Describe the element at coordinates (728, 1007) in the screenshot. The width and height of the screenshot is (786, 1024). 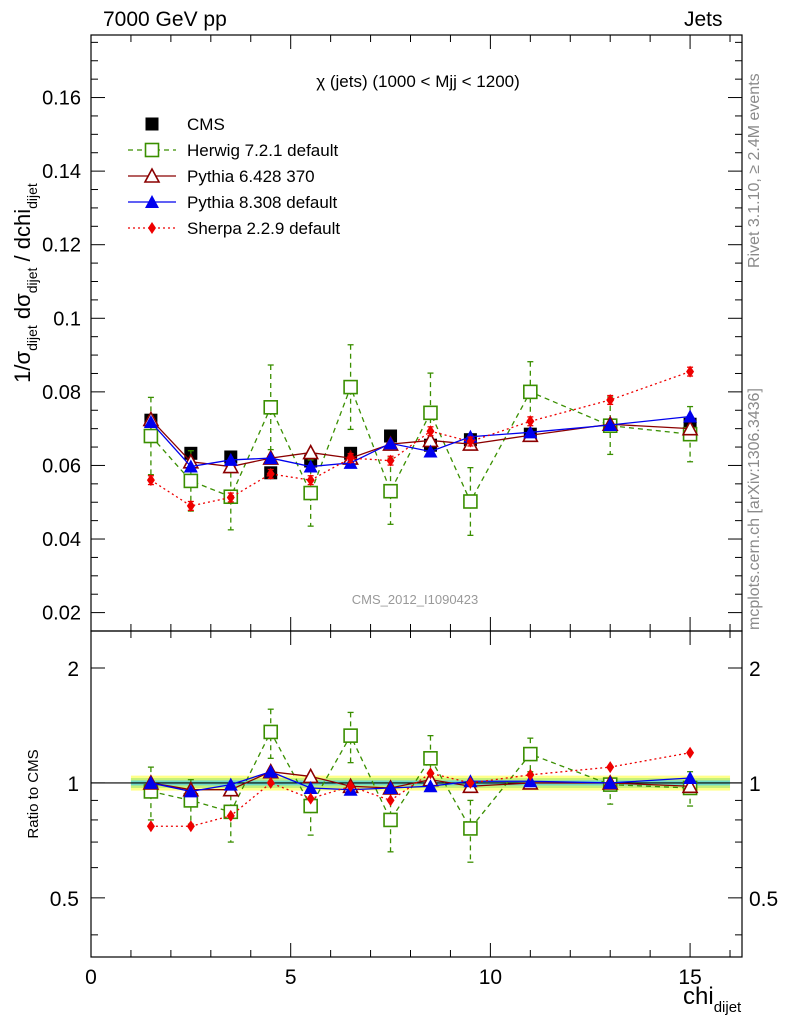
I see `x-axis-label-subscript: dijet` at that location.